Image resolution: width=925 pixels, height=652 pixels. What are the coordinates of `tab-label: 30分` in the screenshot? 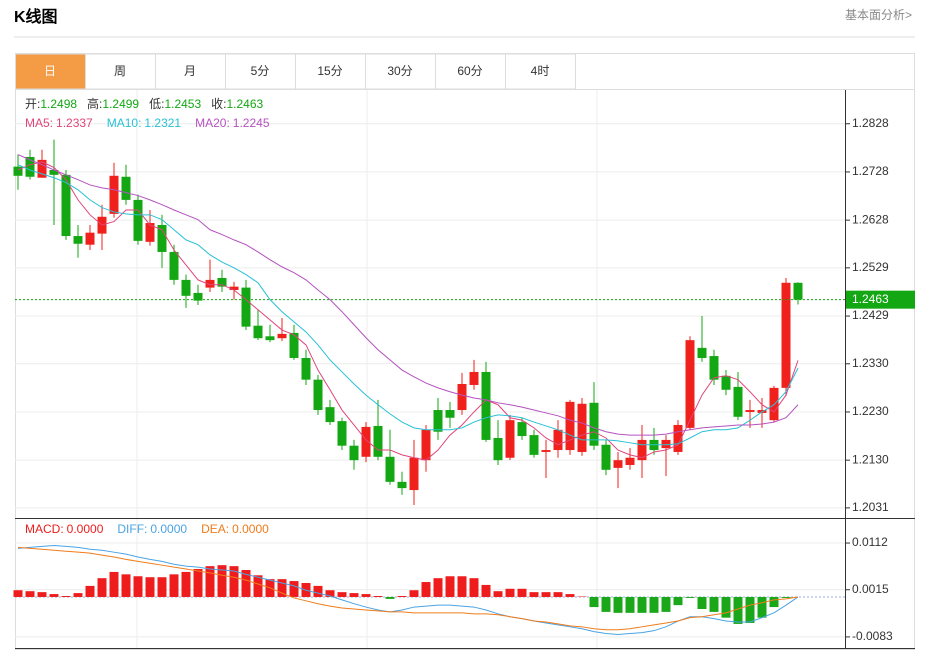 It's located at (399, 71).